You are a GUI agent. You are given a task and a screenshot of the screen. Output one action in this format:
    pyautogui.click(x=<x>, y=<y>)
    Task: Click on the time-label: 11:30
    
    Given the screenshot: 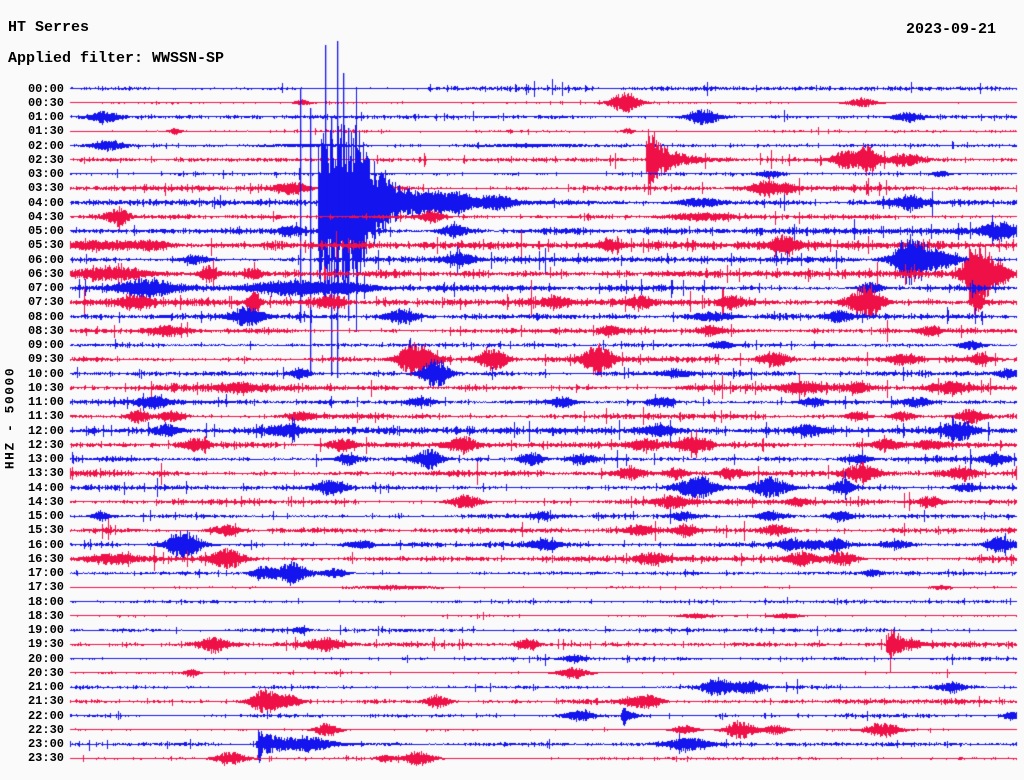 What is the action you would take?
    pyautogui.click(x=45, y=416)
    